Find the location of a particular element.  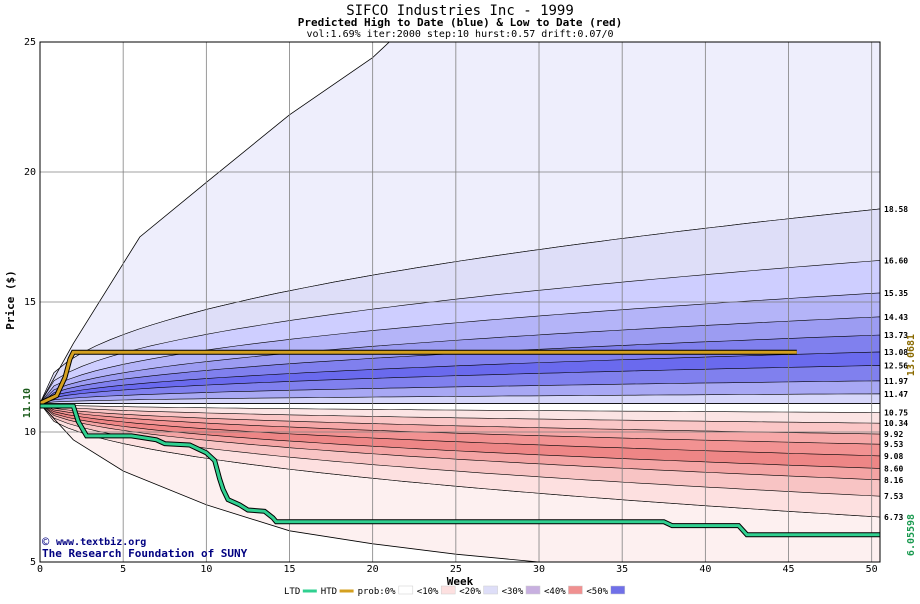

y-axis-label: Price ($) is located at coordinates (10, 300).